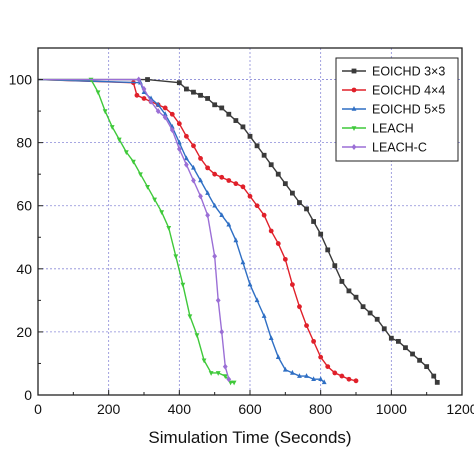 The image size is (474, 474). Describe the element at coordinates (408, 91) in the screenshot. I see `legend-entry-label: EOICHD 4×4` at that location.